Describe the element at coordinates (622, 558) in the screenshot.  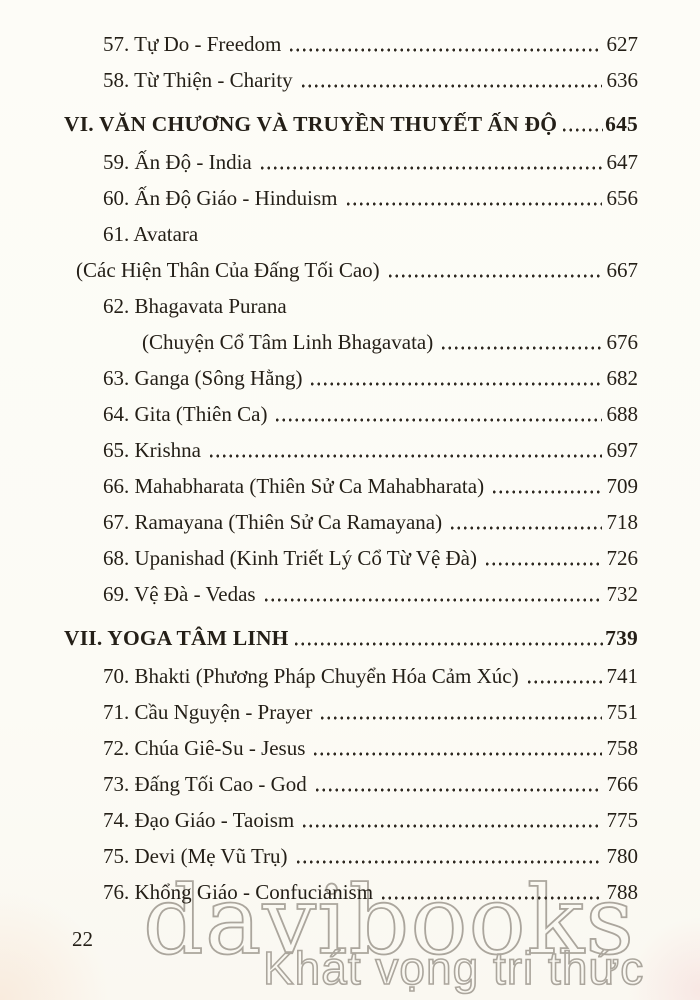
I see `toc-entry-page: 726` at that location.